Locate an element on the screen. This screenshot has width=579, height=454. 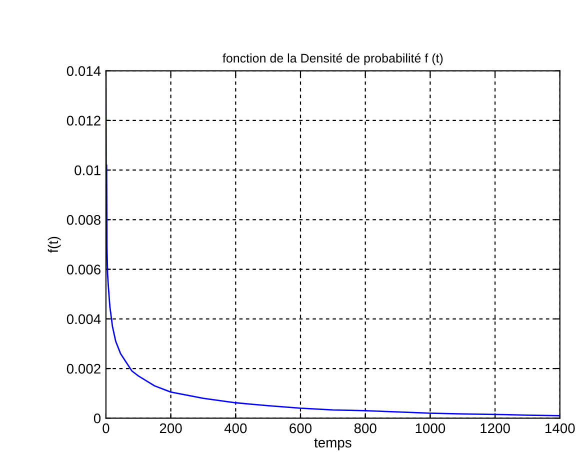
x-tick-label: 1400 is located at coordinates (560, 428).